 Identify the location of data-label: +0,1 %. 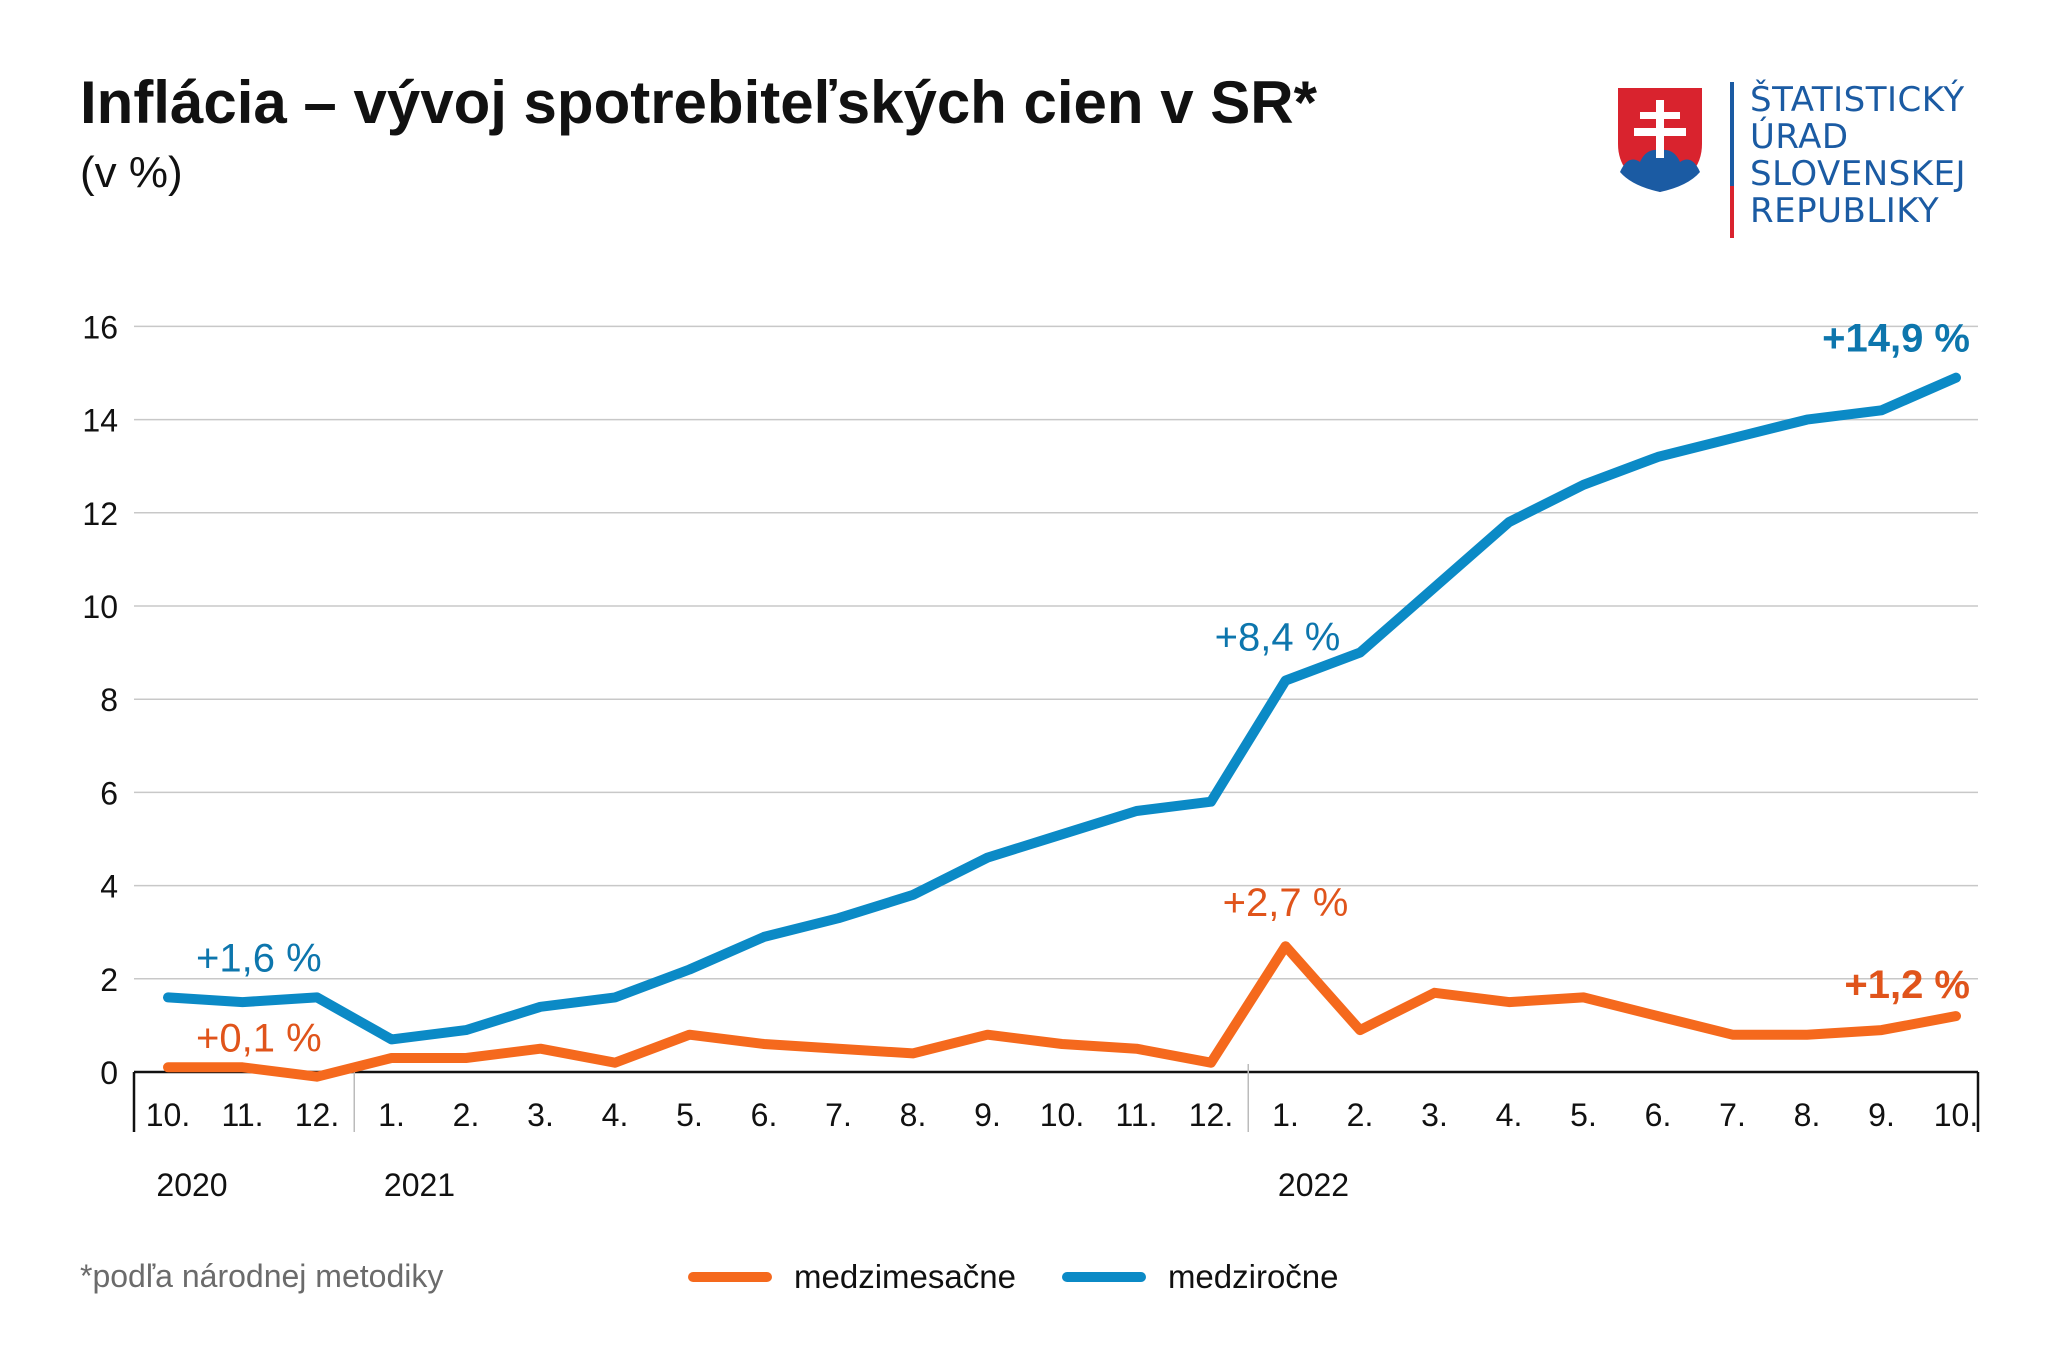
(259, 1038).